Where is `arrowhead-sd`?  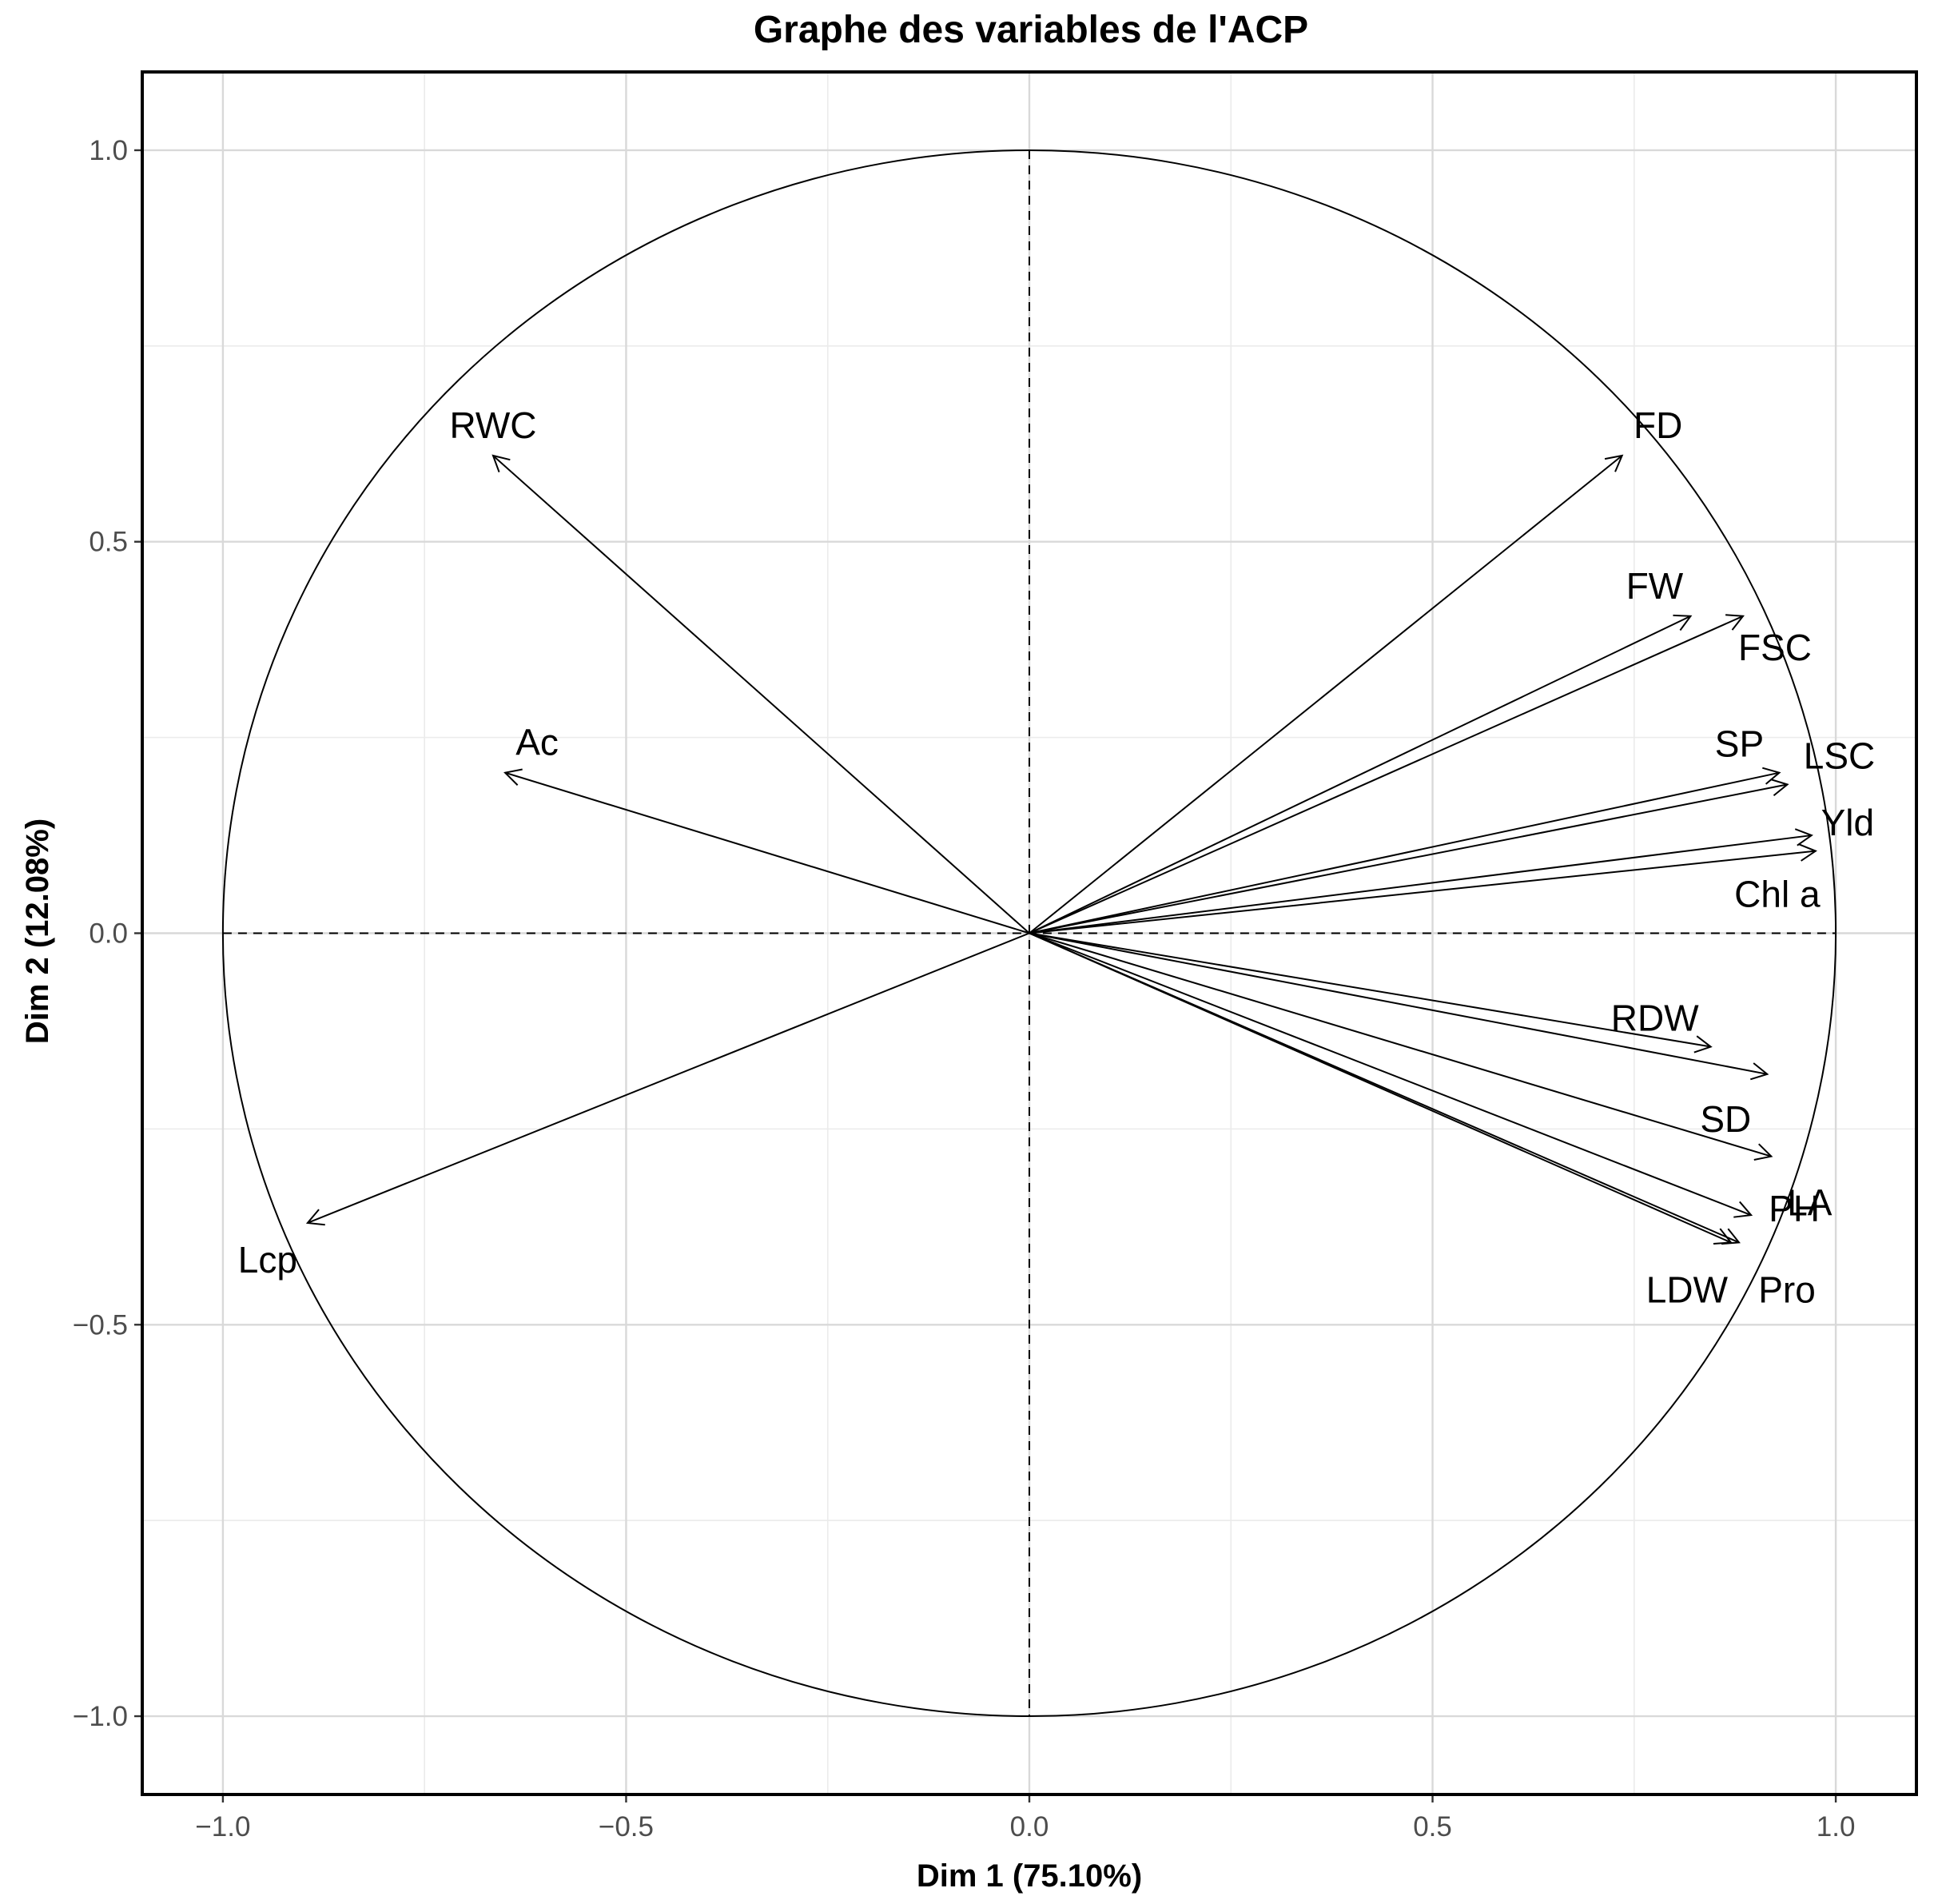 arrowhead-sd is located at coordinates (1759, 1071).